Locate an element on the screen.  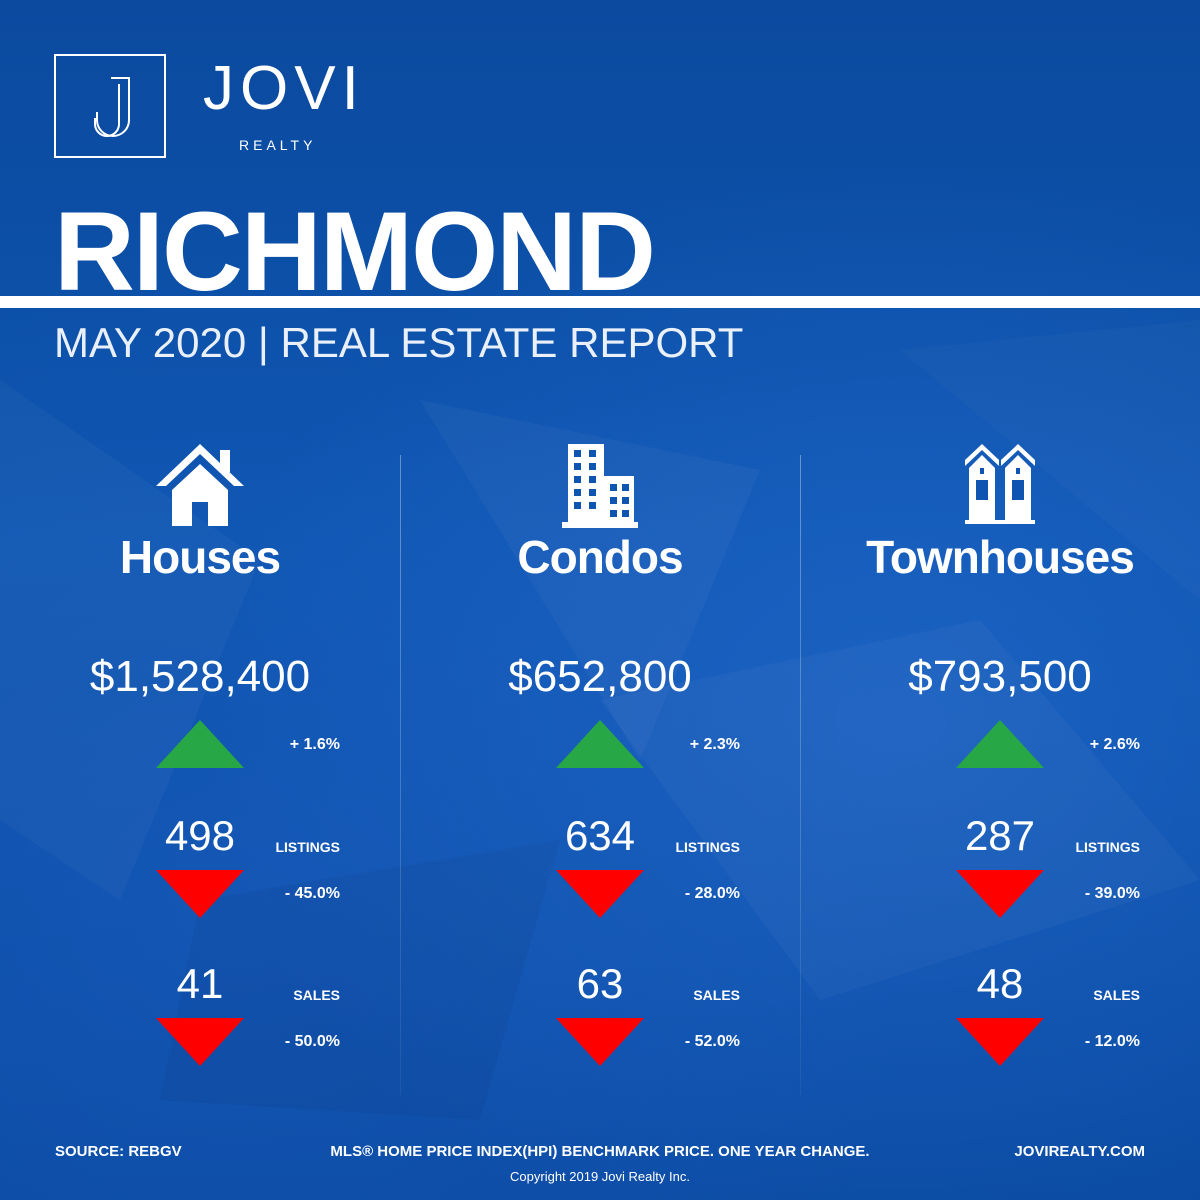
logo is located at coordinates (110, 106).